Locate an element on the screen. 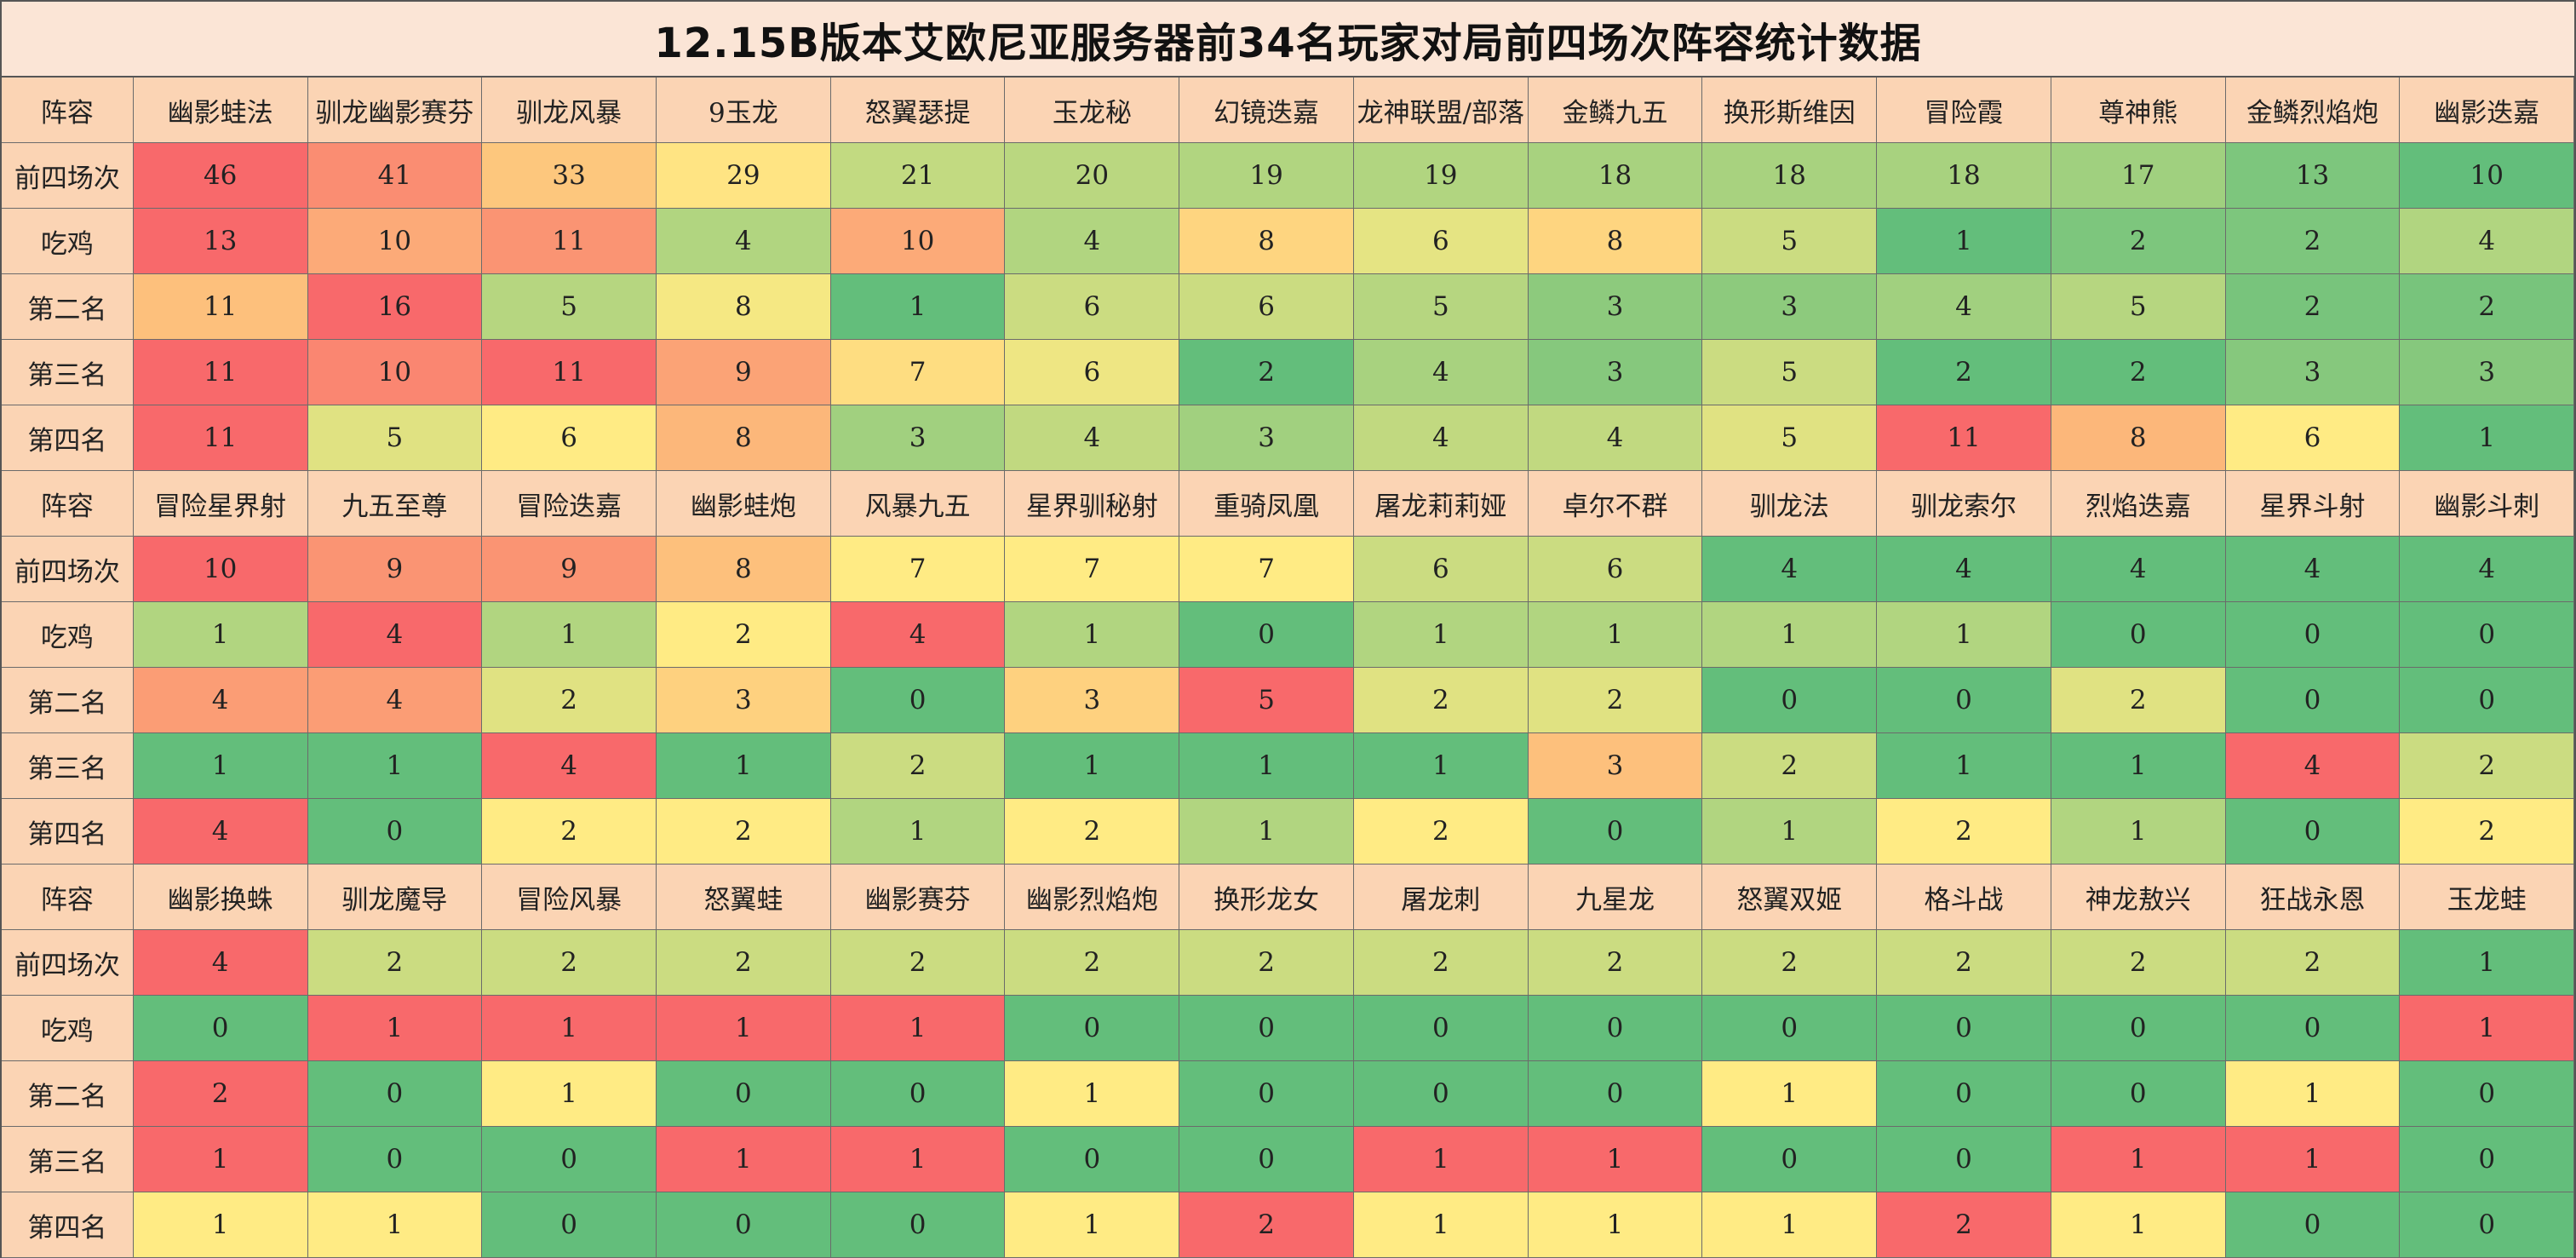 This screenshot has width=2576, height=1258. stat-row: 第三名 1 0 0 1 1 0 0 1 1 0 0 1 1 0 is located at coordinates (1288, 1159).